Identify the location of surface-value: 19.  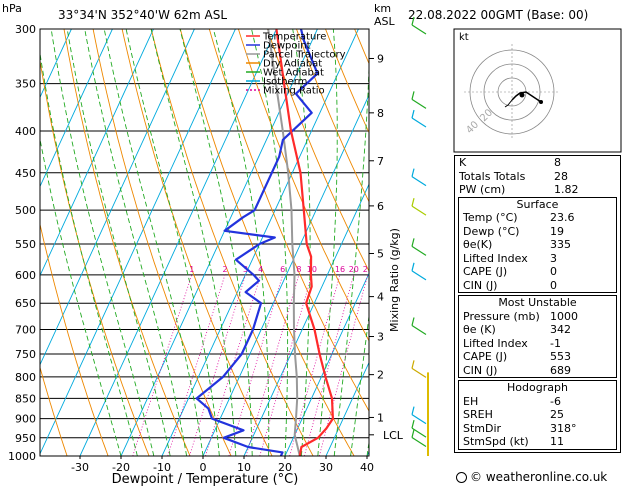
(557, 231).